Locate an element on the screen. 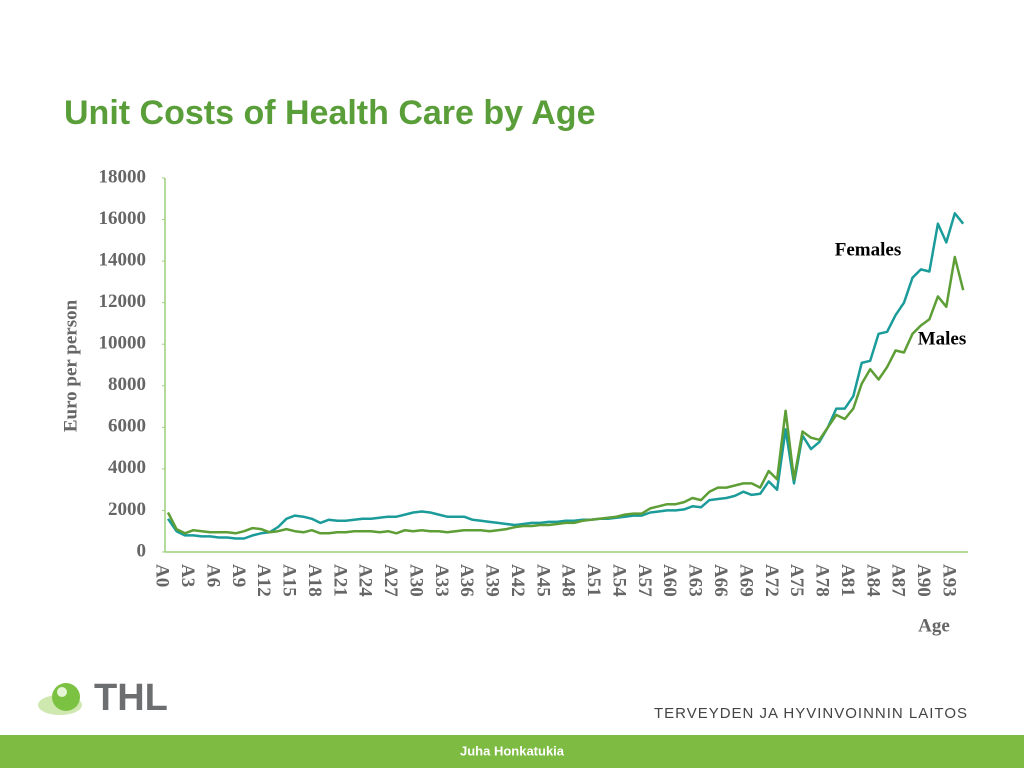  y-tick-label: 16000 is located at coordinates (123, 218).